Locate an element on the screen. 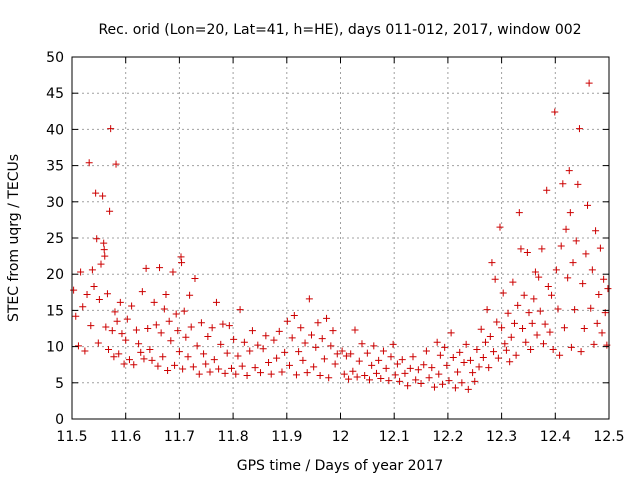 The image size is (640, 480). y-tick-label: 20 is located at coordinates (55, 275).